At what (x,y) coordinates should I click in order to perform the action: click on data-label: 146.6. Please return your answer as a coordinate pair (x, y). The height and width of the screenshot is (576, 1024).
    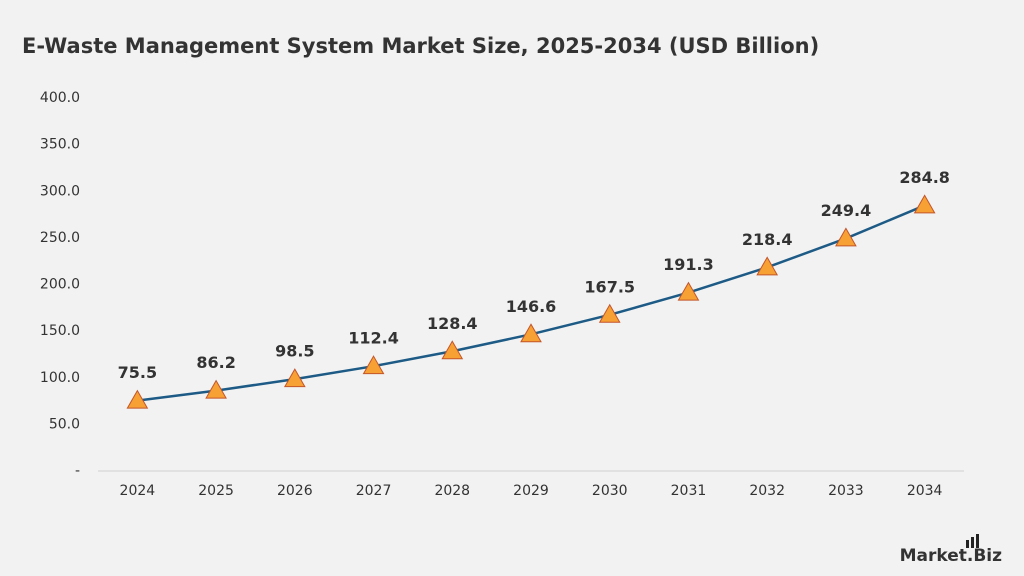
    Looking at the image, I should click on (531, 306).